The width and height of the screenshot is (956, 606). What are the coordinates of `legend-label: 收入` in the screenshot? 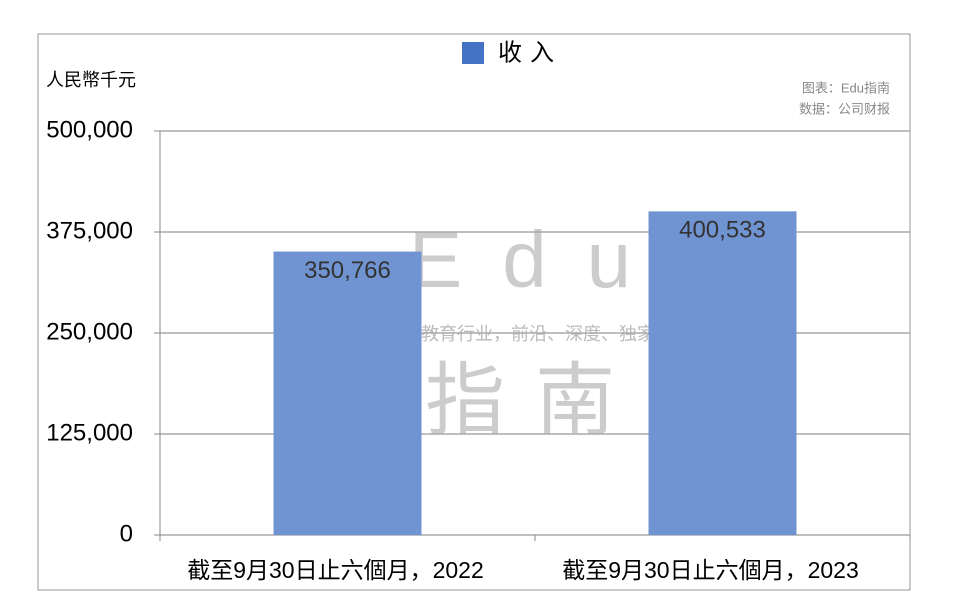 It's located at (530, 52).